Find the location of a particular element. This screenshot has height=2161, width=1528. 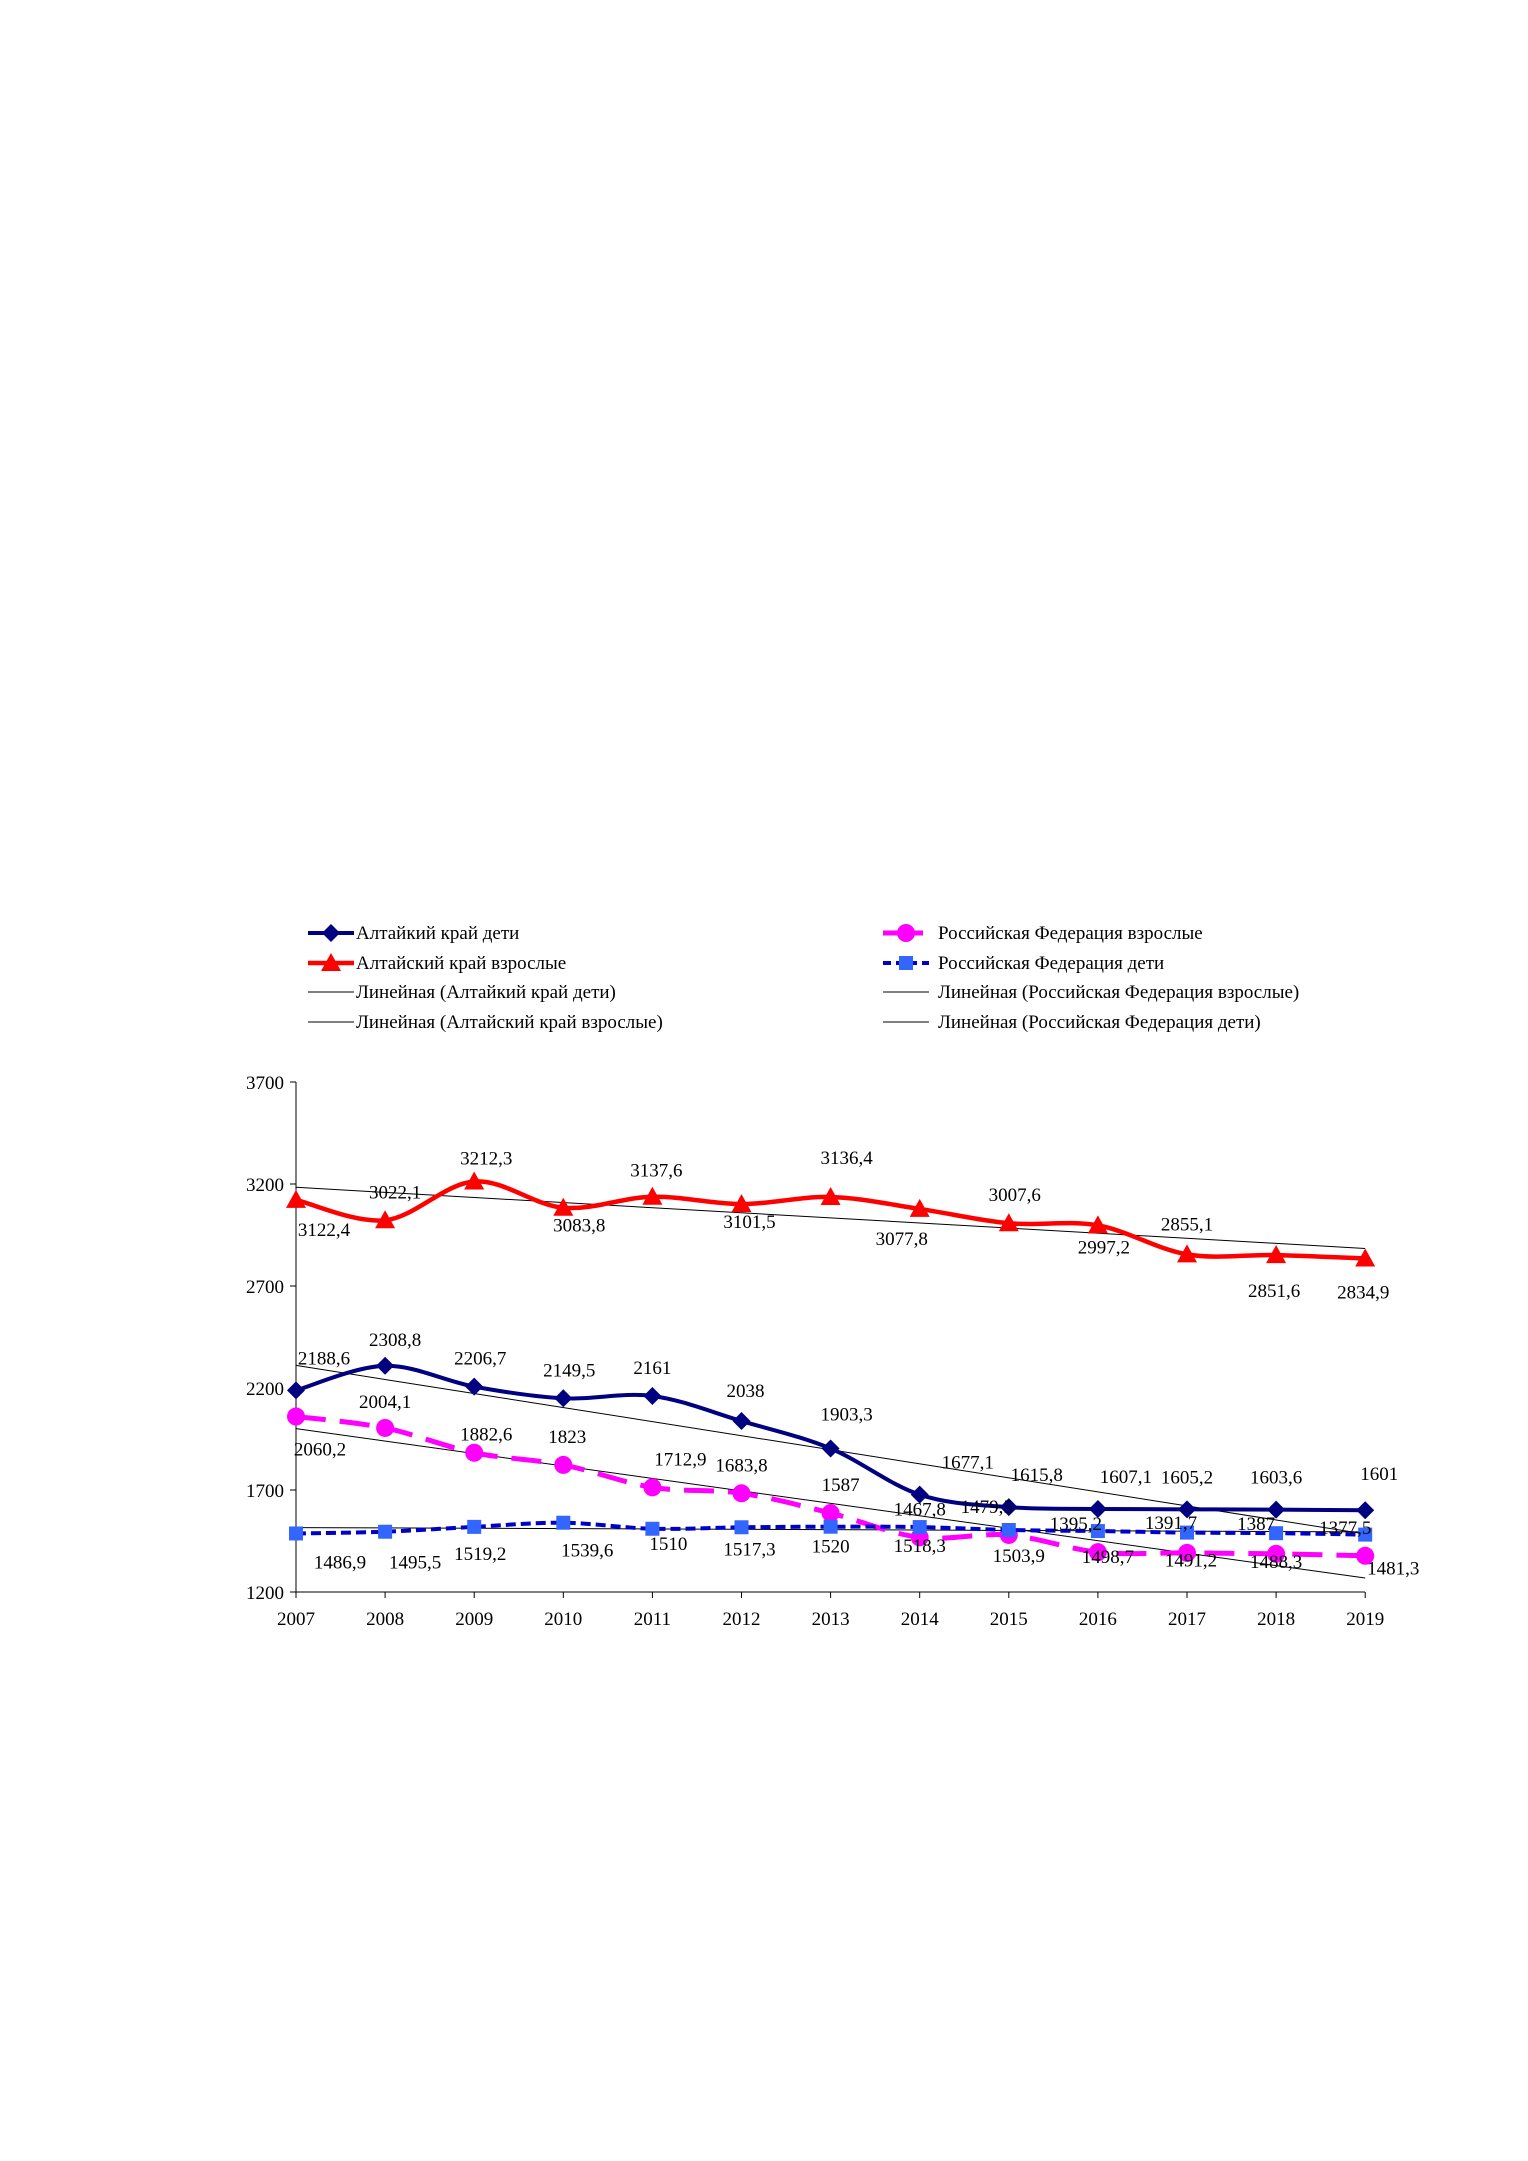

y-tick-label: 1200 is located at coordinates (265, 1593).